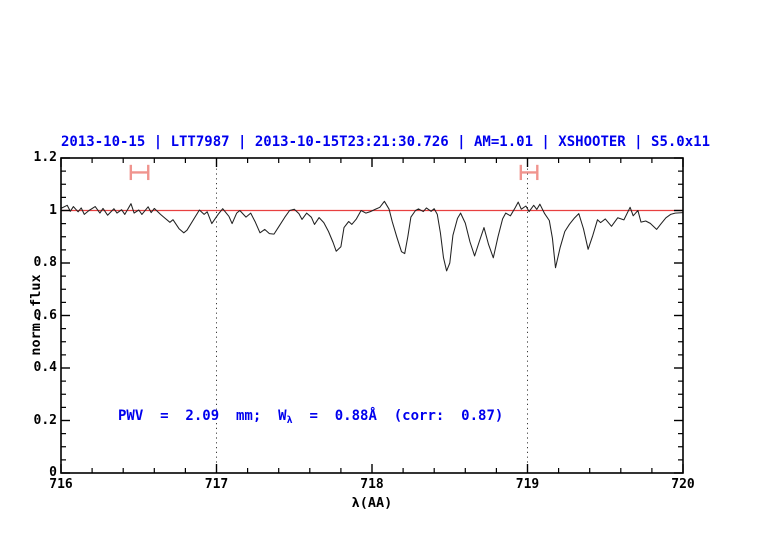 Image resolution: width=782 pixels, height=542 pixels. Describe the element at coordinates (289, 420) in the screenshot. I see `annotation-lambda-subscript: λ` at that location.